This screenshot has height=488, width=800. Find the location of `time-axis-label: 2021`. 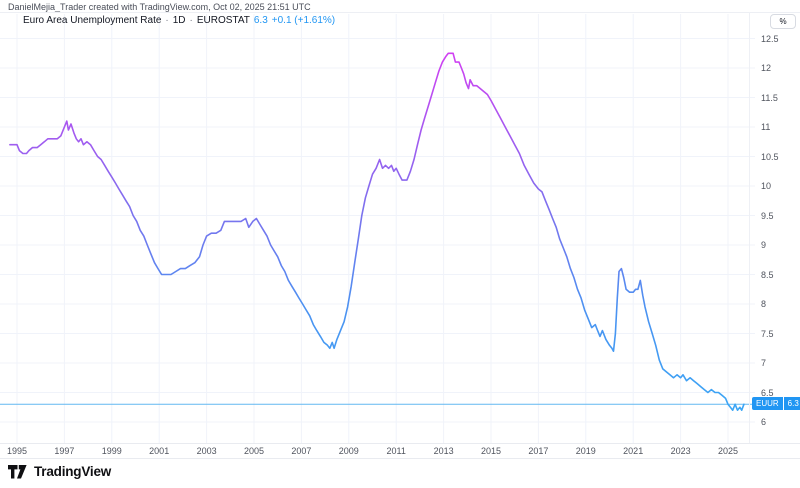

time-axis-label: 2021 is located at coordinates (633, 451).